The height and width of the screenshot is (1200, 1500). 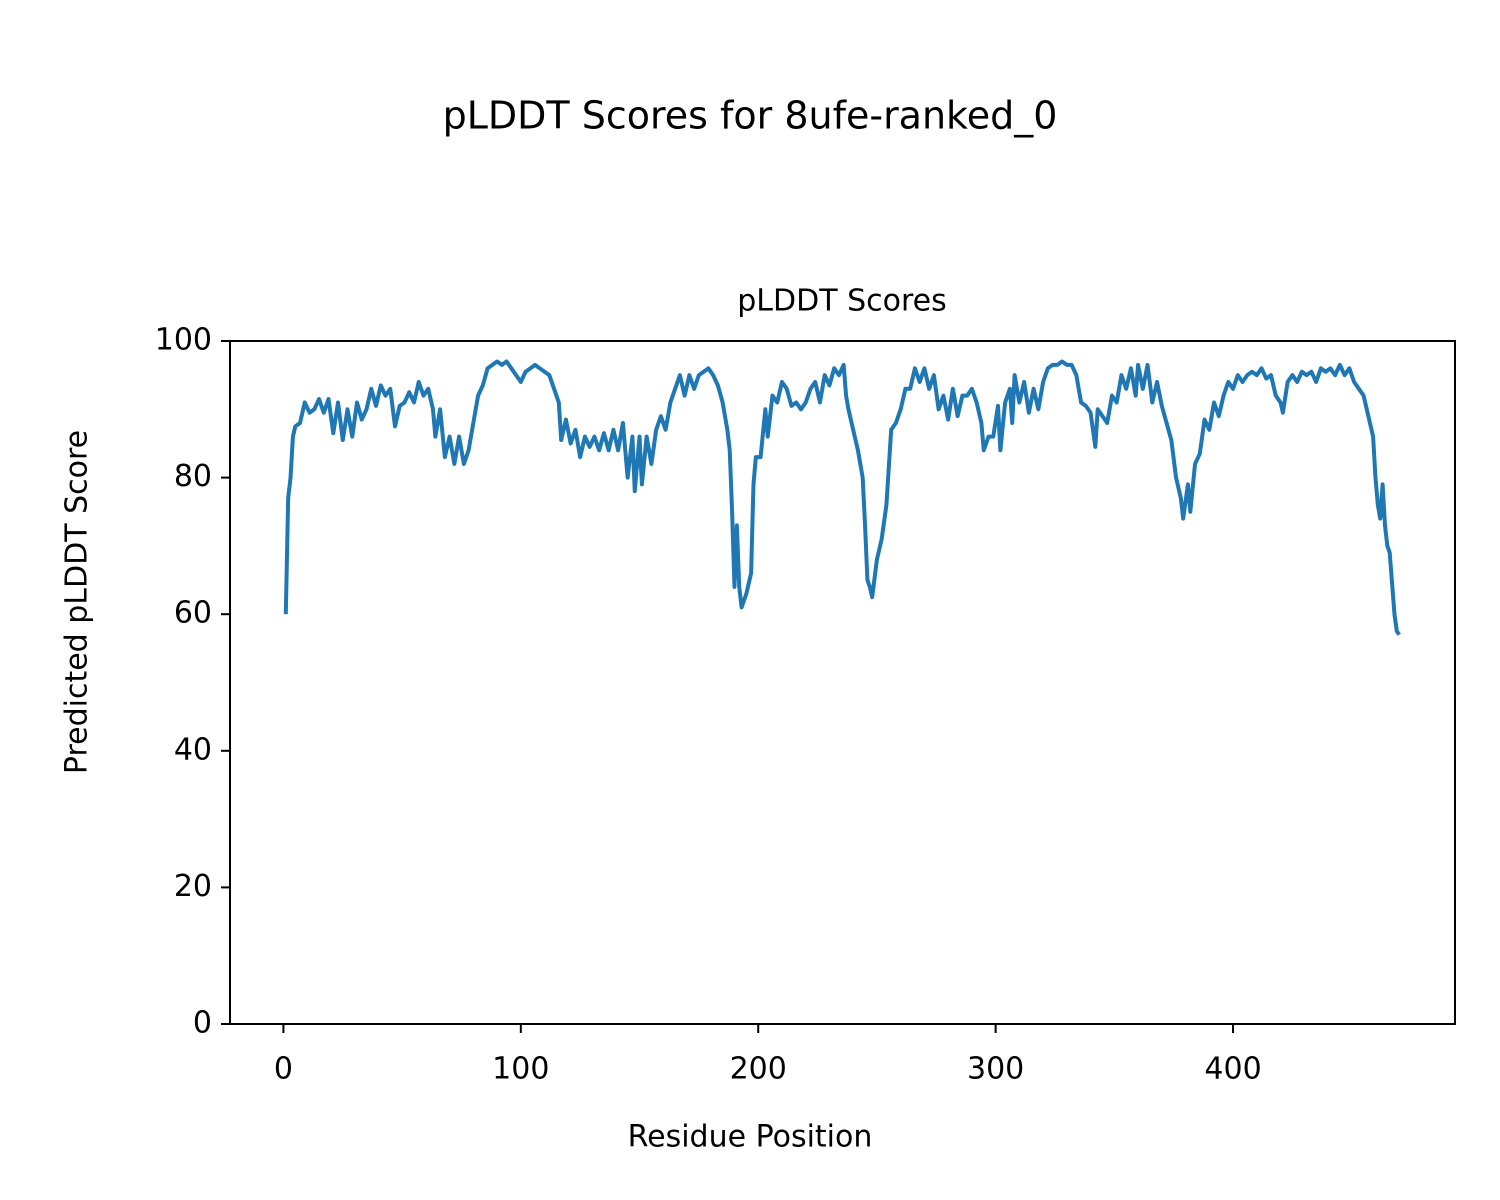 What do you see at coordinates (193, 749) in the screenshot?
I see `y-tick-label: 40` at bounding box center [193, 749].